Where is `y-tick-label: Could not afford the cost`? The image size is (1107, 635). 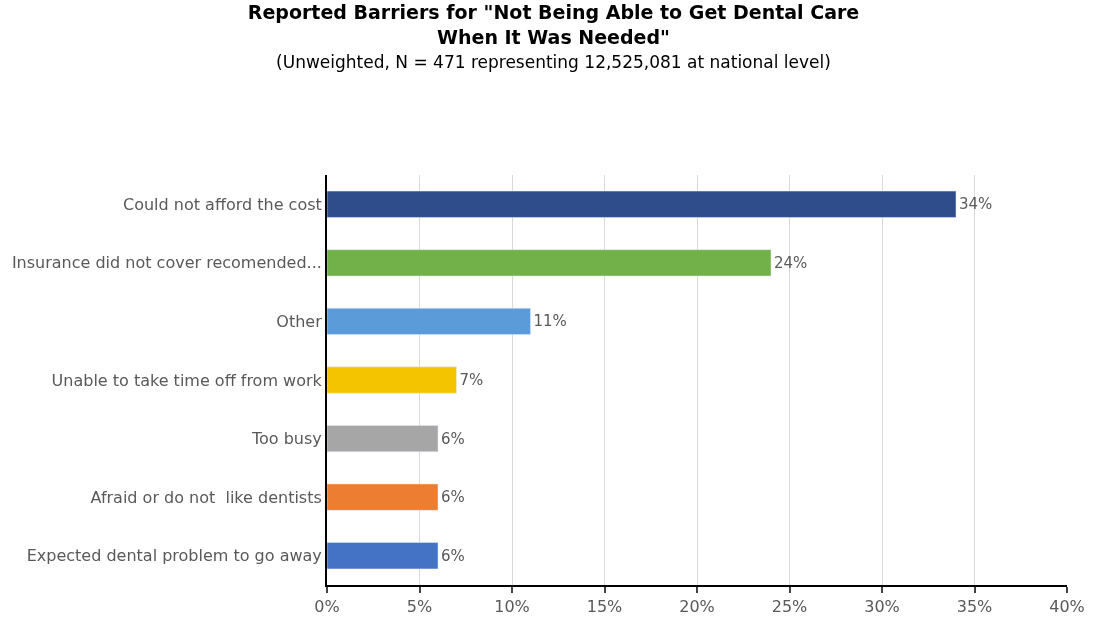 y-tick-label: Could not afford the cost is located at coordinates (222, 204).